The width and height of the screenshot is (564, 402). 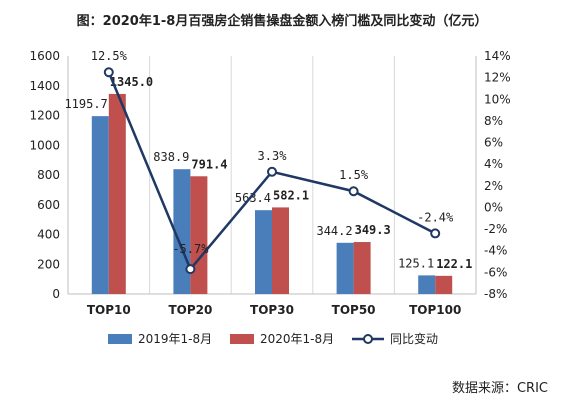 What do you see at coordinates (334, 231) in the screenshot?
I see `bar-value-label: 344.2` at bounding box center [334, 231].